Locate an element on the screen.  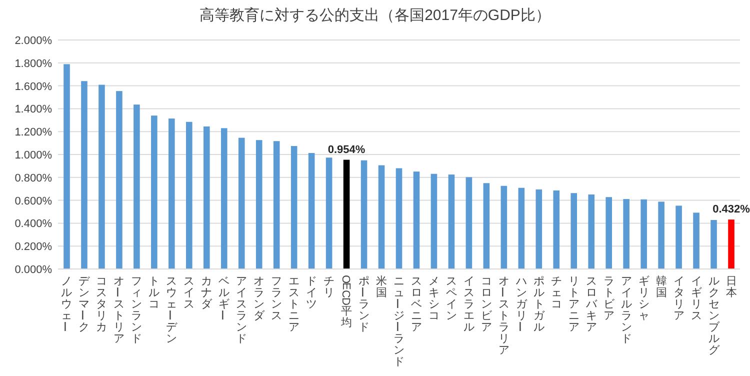
x-tick-label: ハンガリー is located at coordinates (519, 304).